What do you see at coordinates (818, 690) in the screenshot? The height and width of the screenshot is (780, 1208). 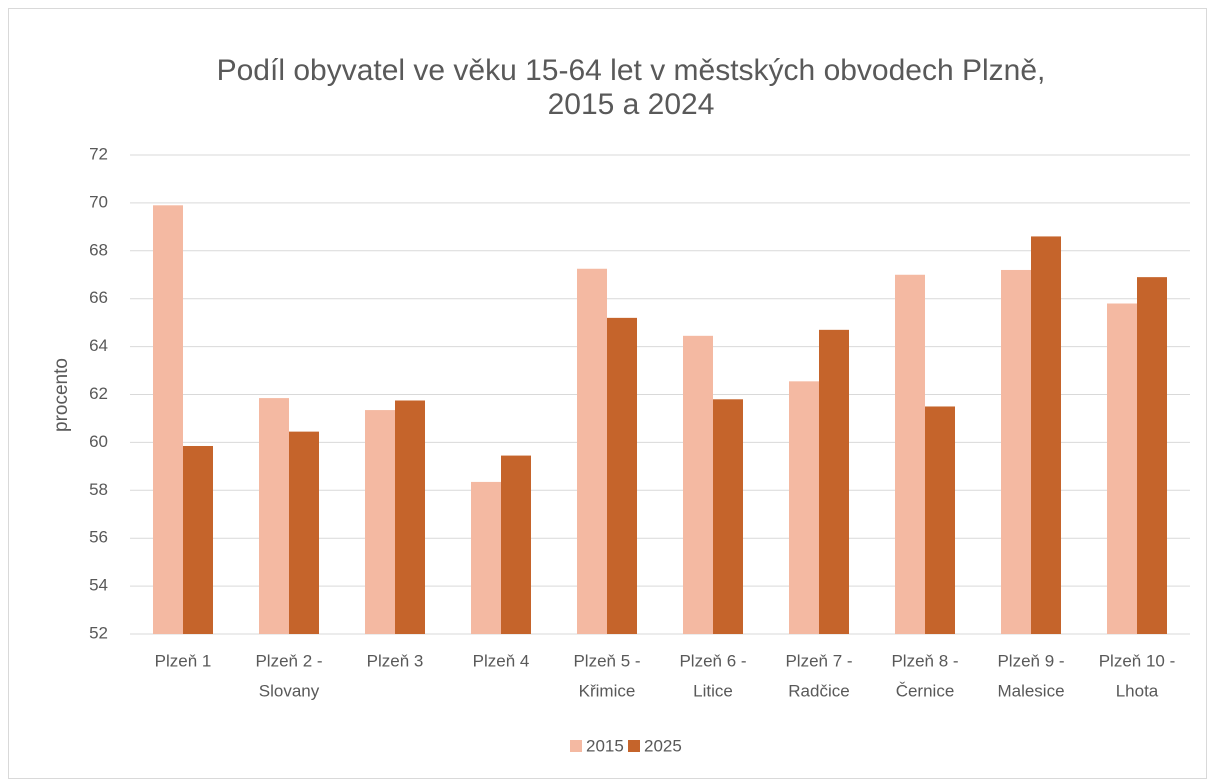 I see `x-tick-label: Radčice` at bounding box center [818, 690].